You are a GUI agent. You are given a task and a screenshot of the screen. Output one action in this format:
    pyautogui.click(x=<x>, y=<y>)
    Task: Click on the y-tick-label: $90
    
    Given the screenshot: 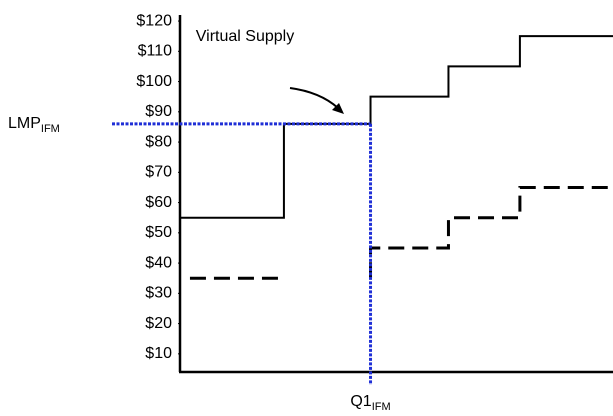 What is the action you would take?
    pyautogui.click(x=158, y=111)
    